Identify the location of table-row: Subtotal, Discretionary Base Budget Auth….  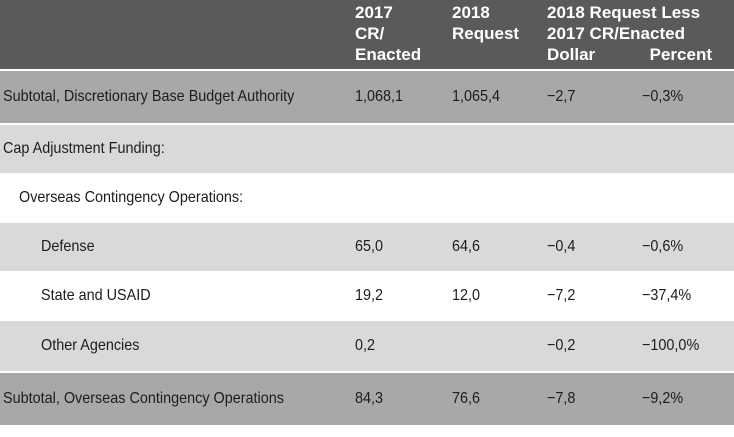
(367, 97).